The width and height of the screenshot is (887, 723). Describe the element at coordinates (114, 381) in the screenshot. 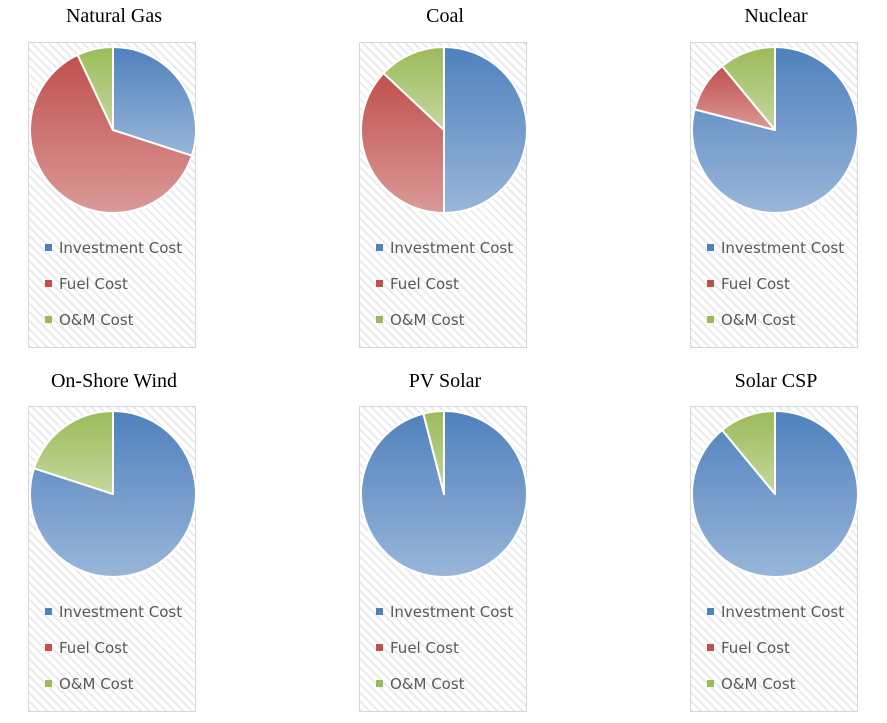

I see `chart-title-onshore-wind: On-Shore Wind` at that location.